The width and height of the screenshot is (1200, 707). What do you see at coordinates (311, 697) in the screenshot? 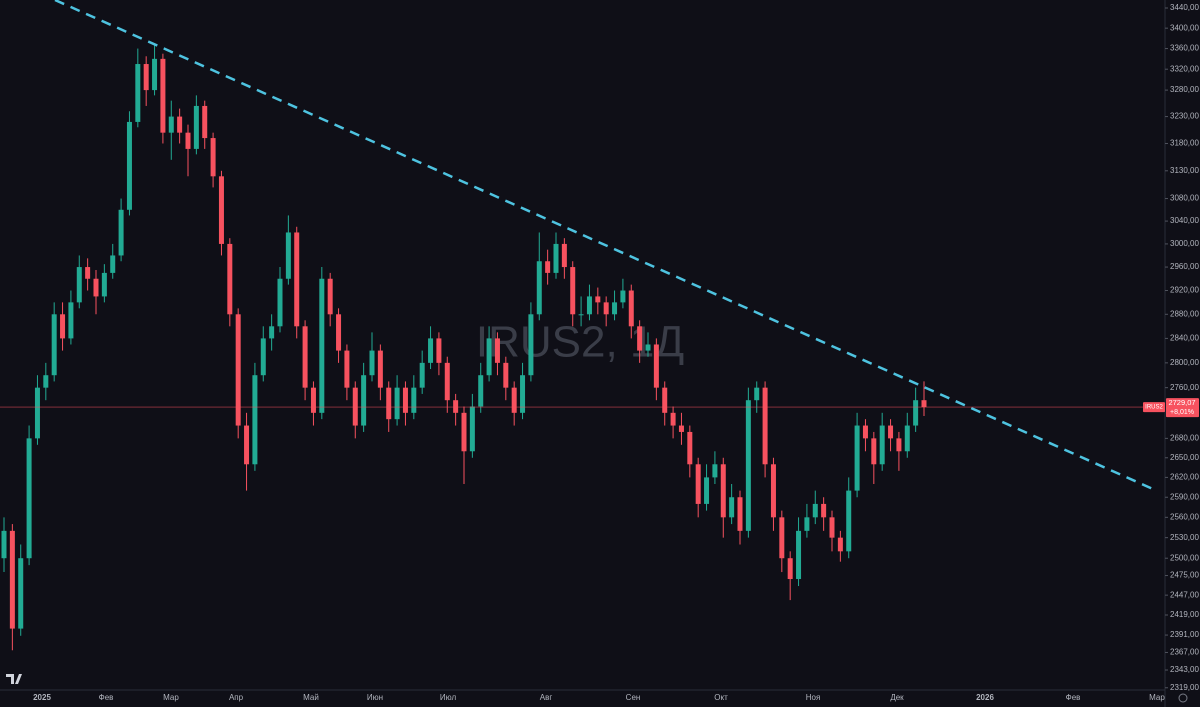
I see `x-tick-label: Май` at bounding box center [311, 697].